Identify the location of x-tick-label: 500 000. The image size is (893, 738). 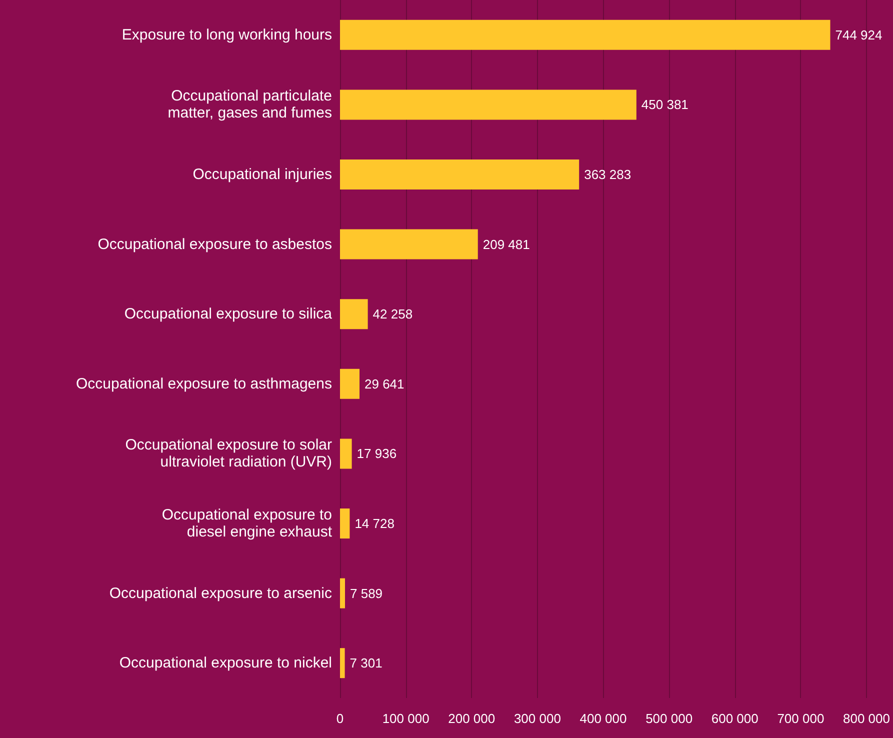
(669, 718).